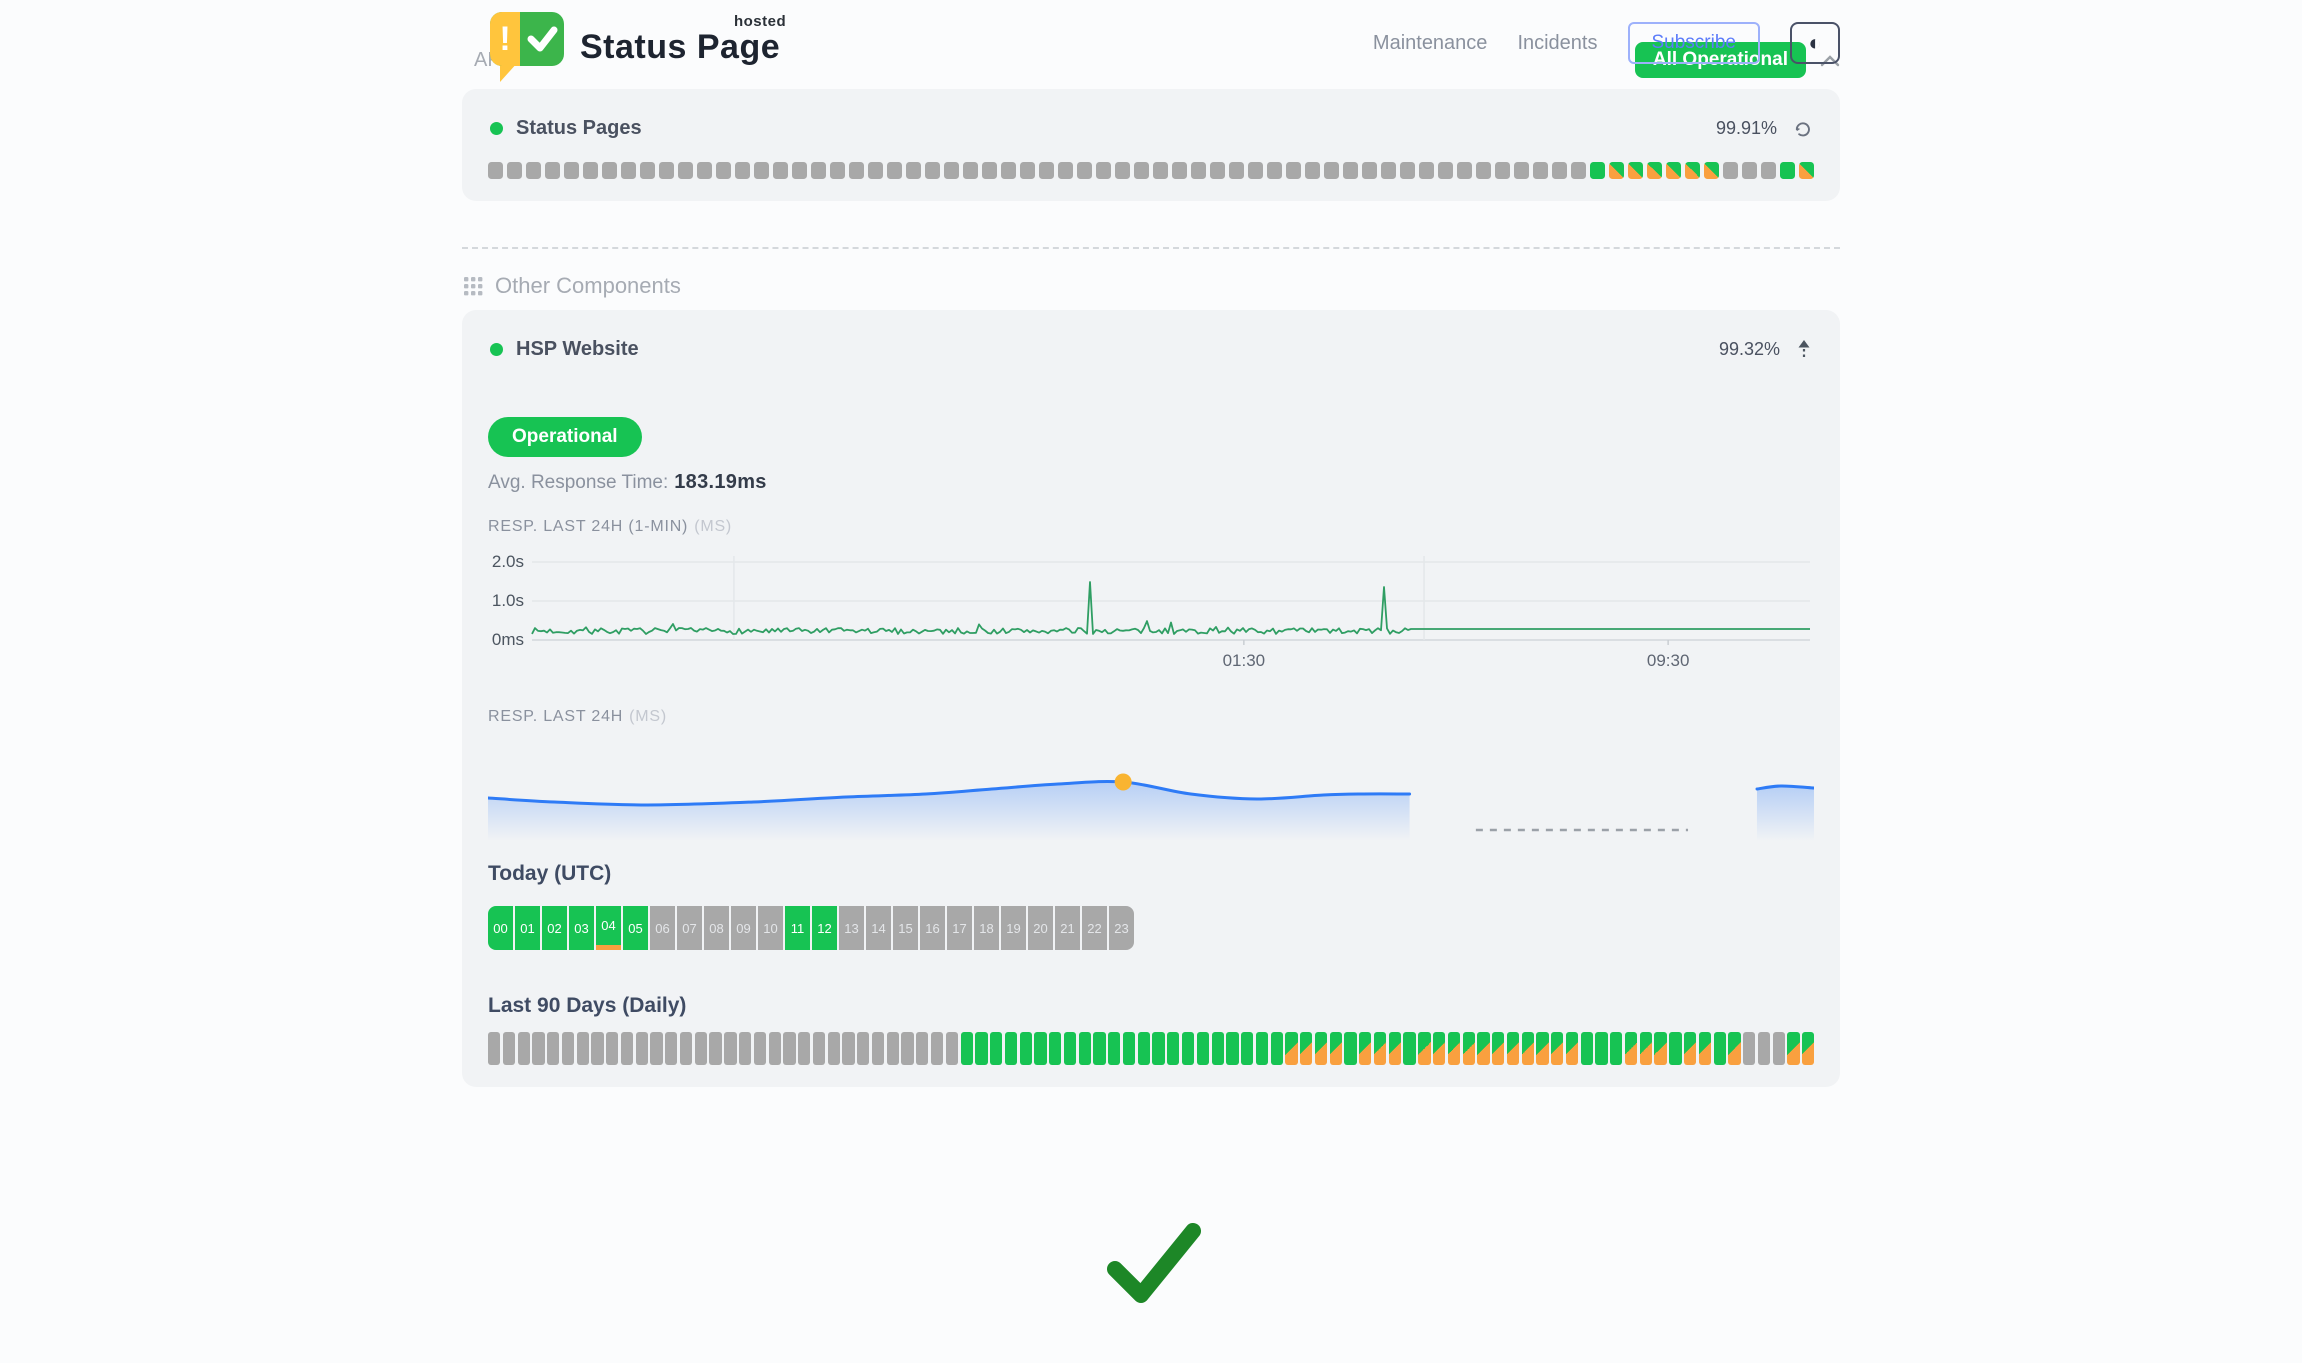 This screenshot has height=1363, width=2302. Describe the element at coordinates (500, 928) in the screenshot. I see `hour-block: 00` at that location.